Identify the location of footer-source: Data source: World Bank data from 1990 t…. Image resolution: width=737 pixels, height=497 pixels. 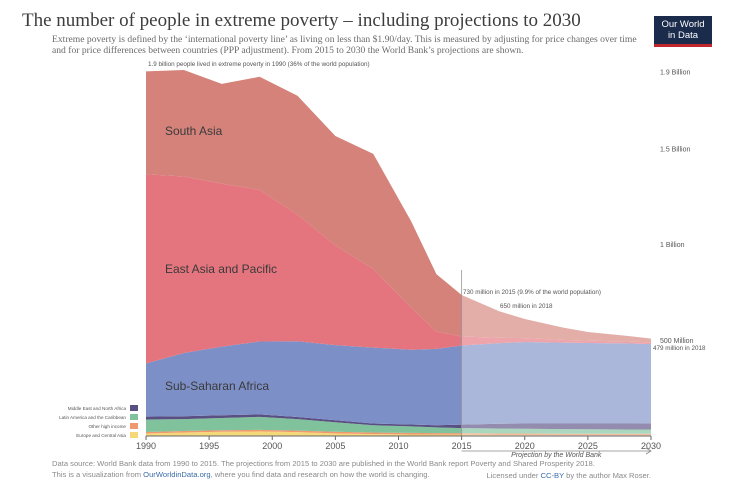
(323, 463).